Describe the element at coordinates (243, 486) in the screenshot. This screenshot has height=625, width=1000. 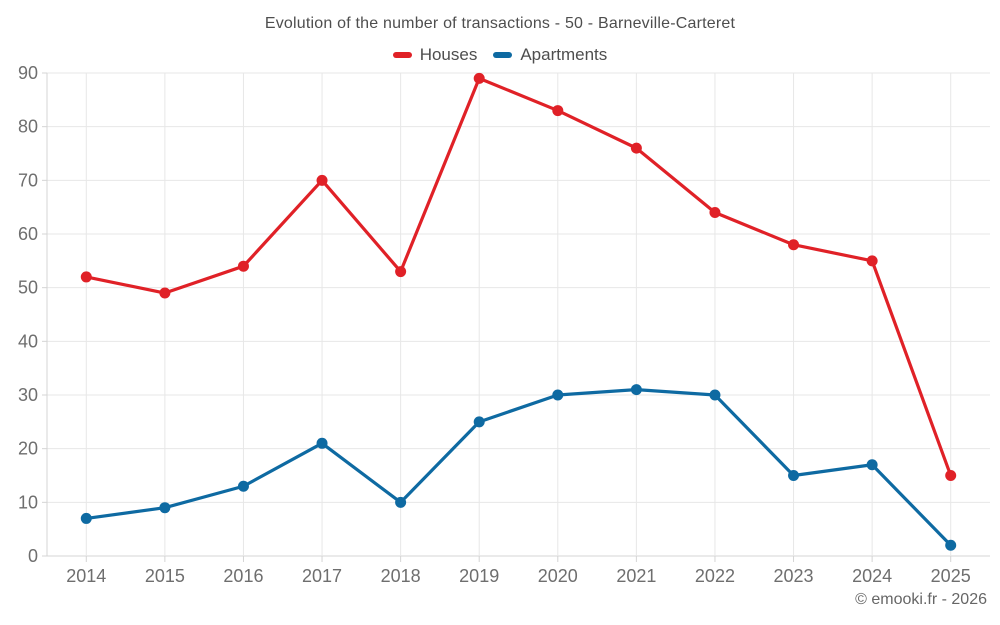
I see `apartments-point-2016` at that location.